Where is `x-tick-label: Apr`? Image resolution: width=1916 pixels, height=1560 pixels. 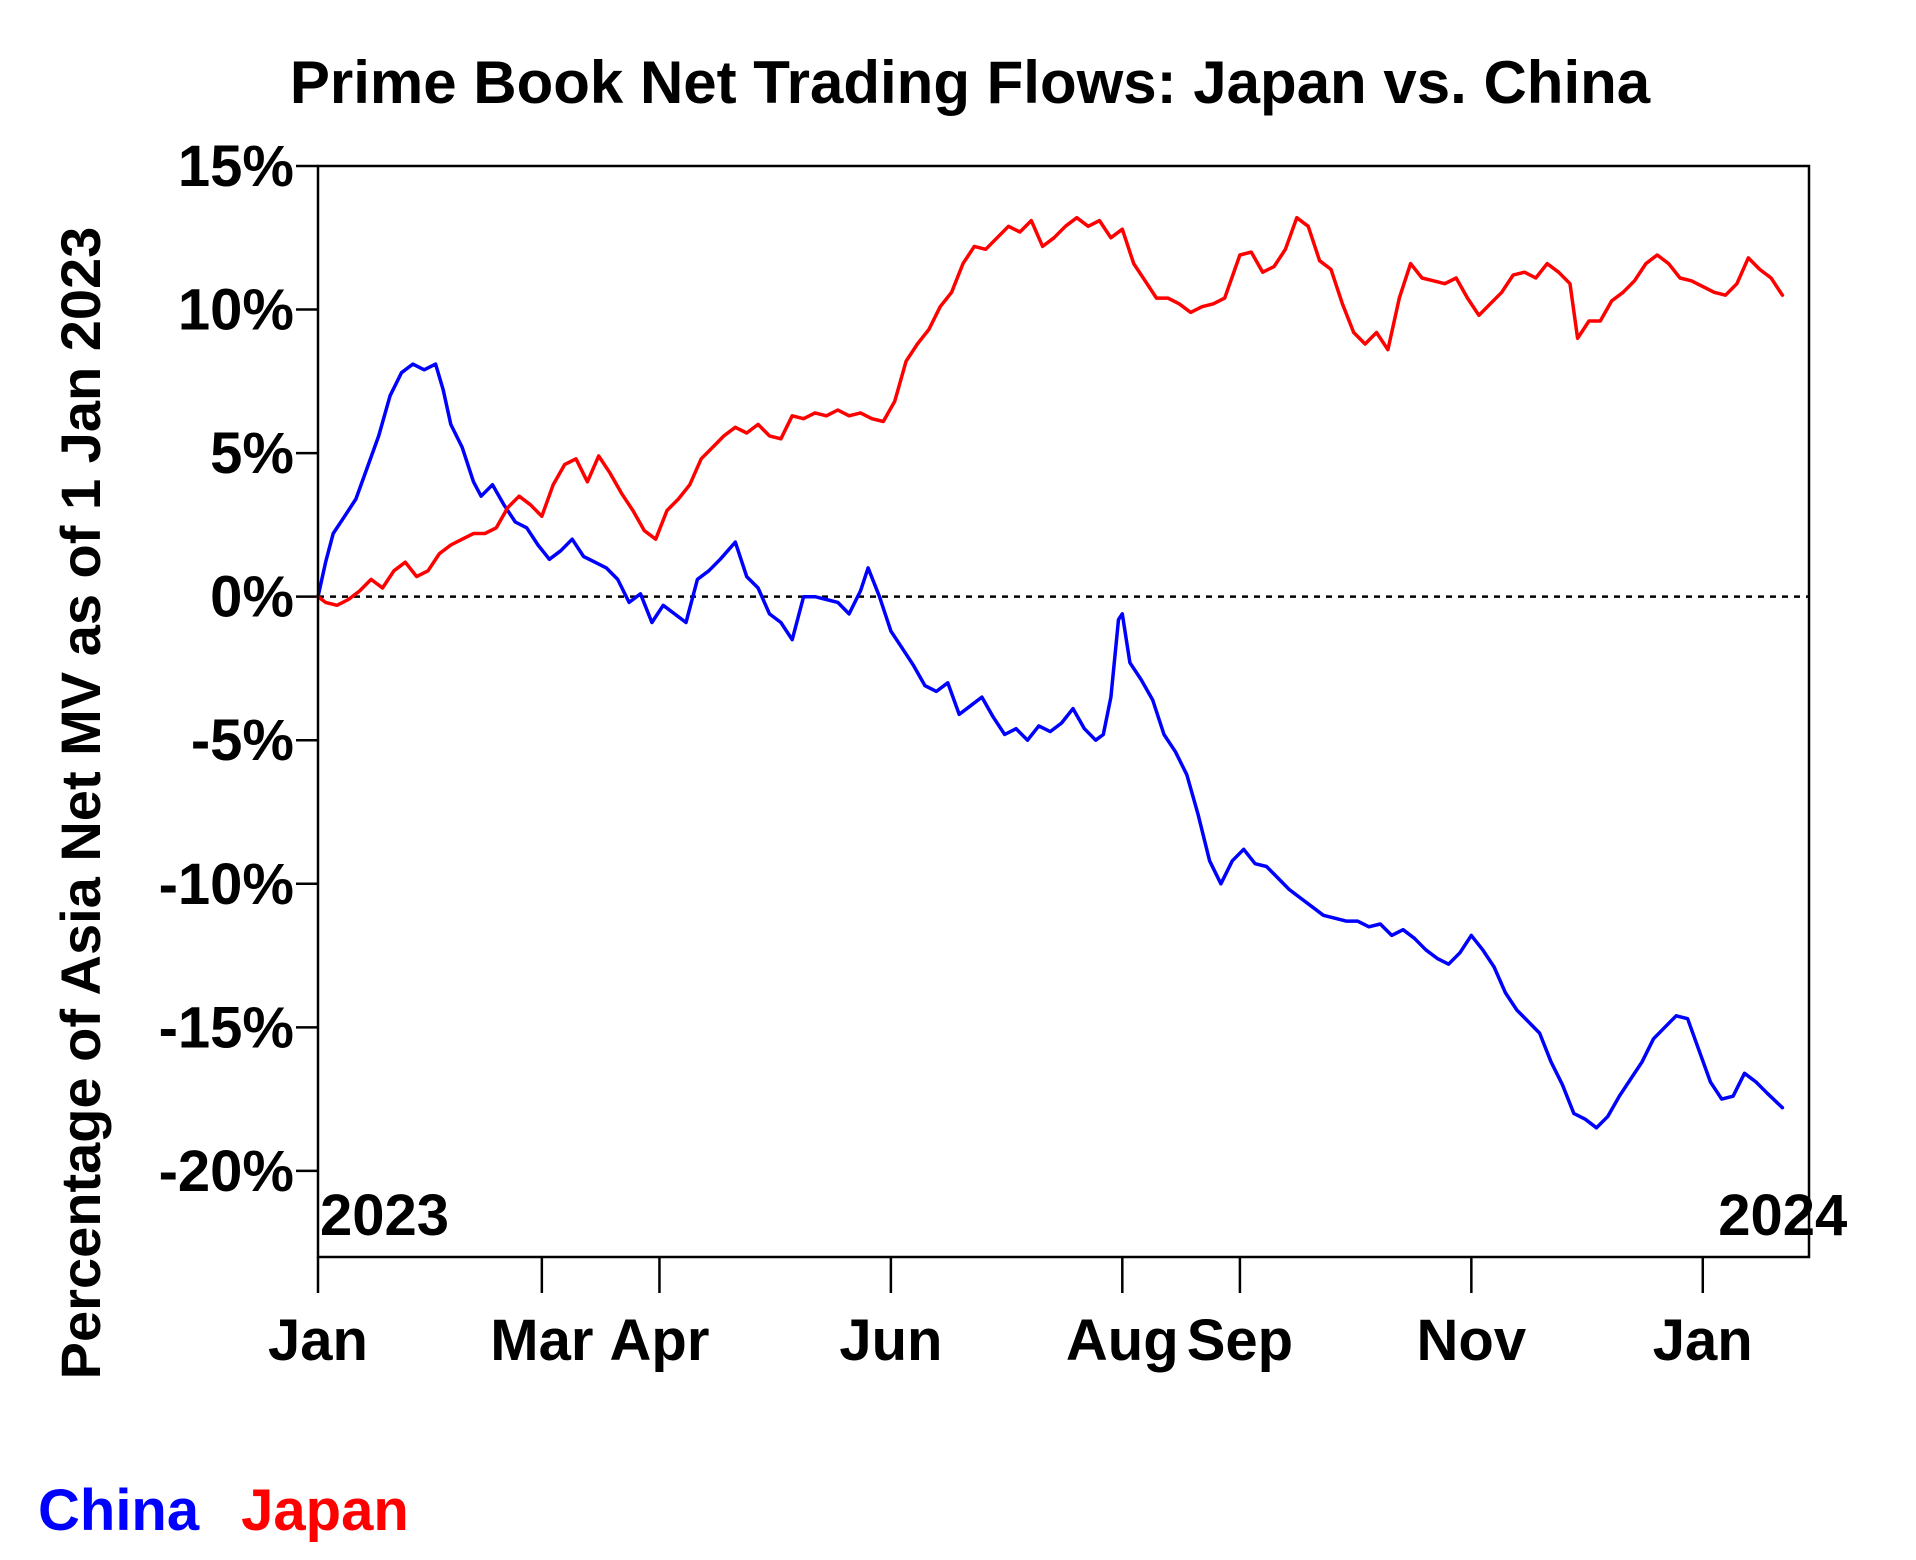
x-tick-label: Apr is located at coordinates (660, 1340).